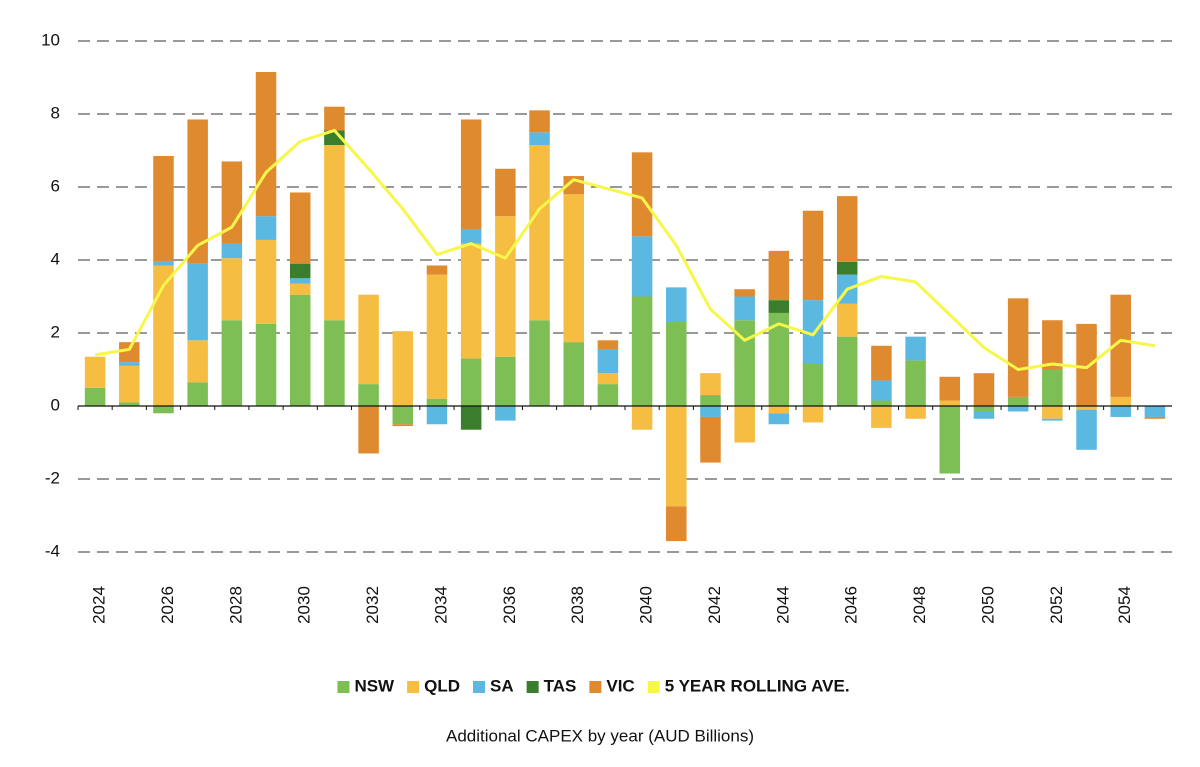 The height and width of the screenshot is (767, 1200). I want to click on x-tick-label: 2050, so click(987, 605).